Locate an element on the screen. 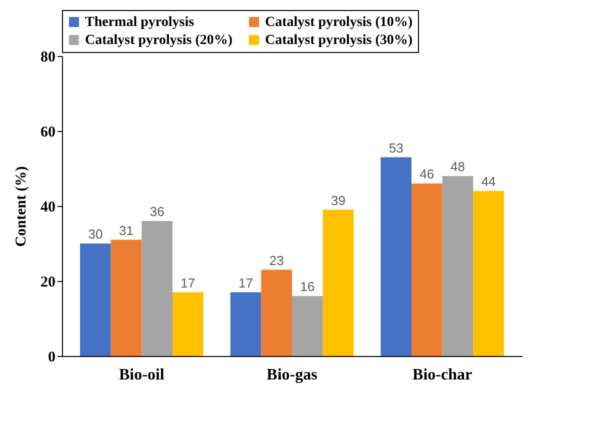 This screenshot has width=589, height=433. y-tick-label: 0 is located at coordinates (52, 358).